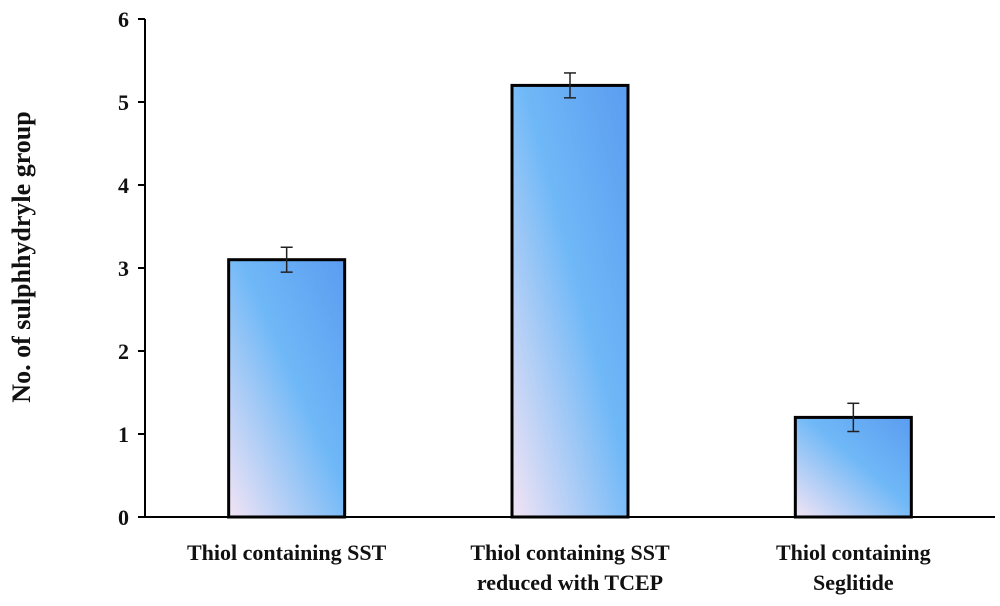 This screenshot has width=1000, height=606. Describe the element at coordinates (123, 102) in the screenshot. I see `y-tick-label: 5` at that location.